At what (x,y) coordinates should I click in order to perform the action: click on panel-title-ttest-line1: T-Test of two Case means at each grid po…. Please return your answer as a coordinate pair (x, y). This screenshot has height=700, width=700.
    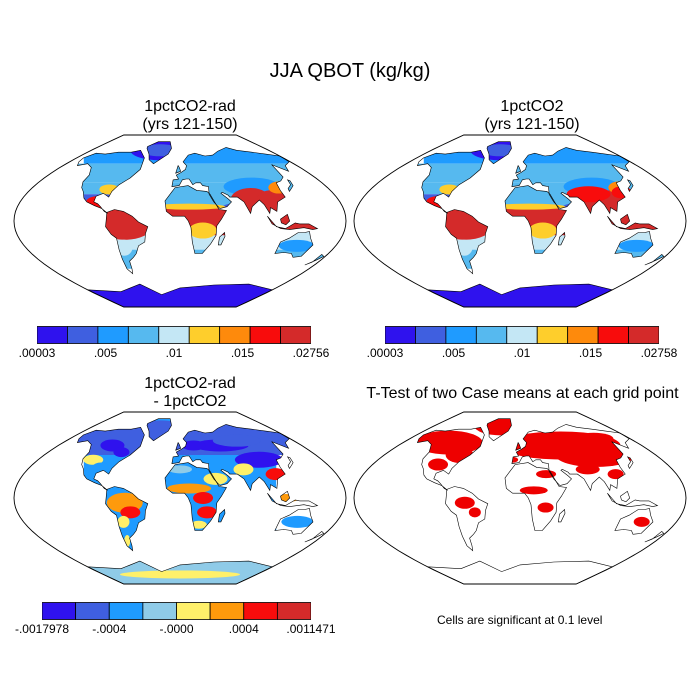
    Looking at the image, I should click on (522, 393).